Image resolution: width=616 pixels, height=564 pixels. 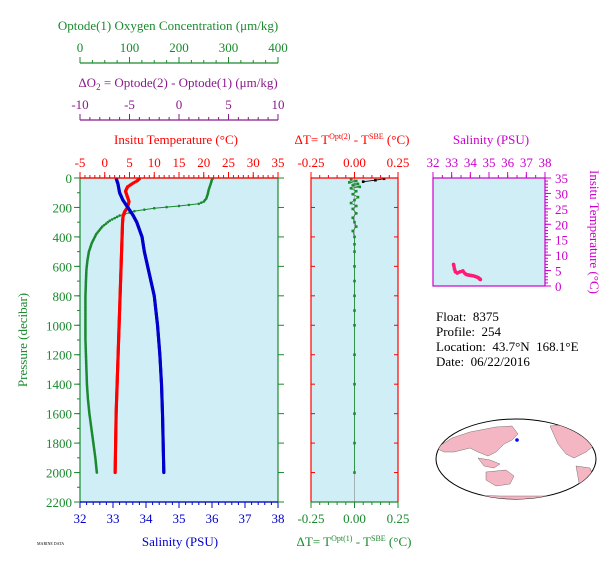 What do you see at coordinates (98, 87) in the screenshot?
I see `delta-o2-label-subscript: 2` at bounding box center [98, 87].